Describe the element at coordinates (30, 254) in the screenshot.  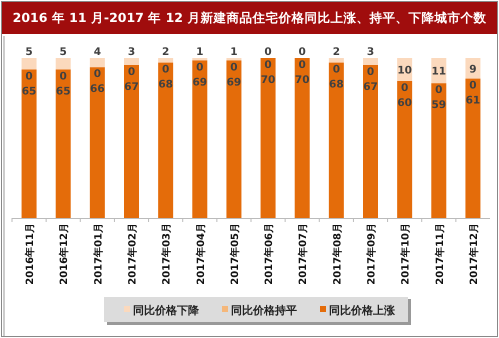
I see `x-tick-label: 2016年11月` at that location.